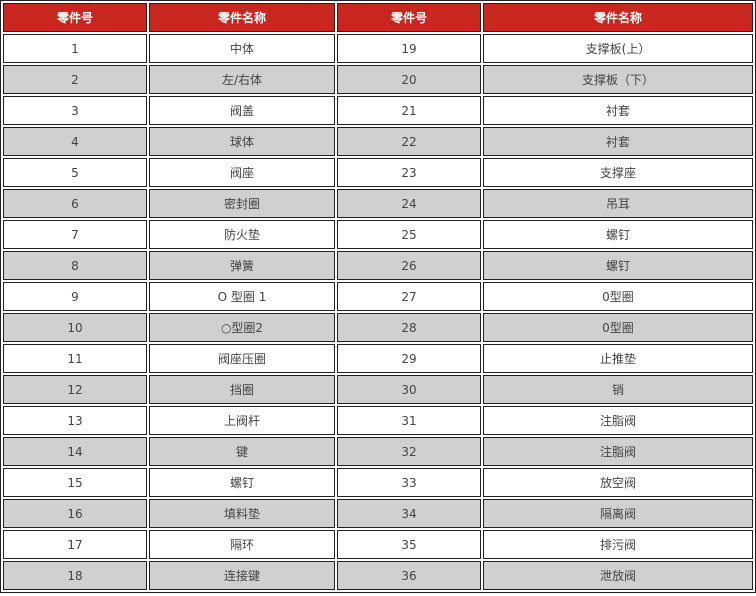 This screenshot has height=596, width=756. I want to click on part-name-cell: 支撑板(上）, so click(618, 48).